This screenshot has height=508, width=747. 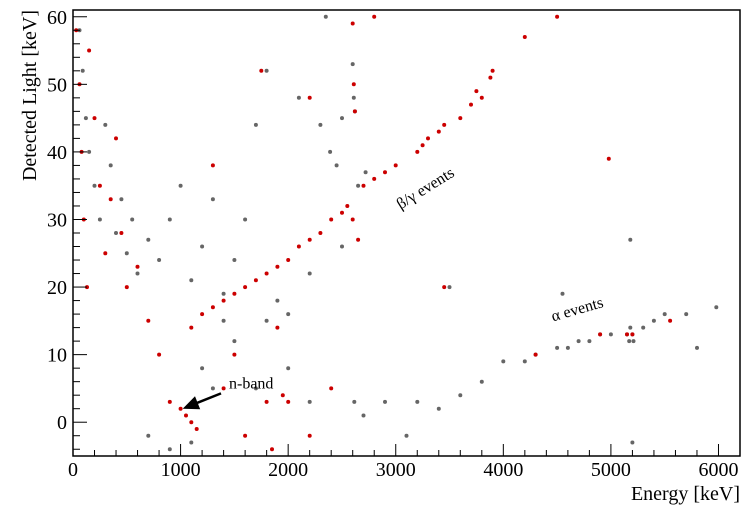 I want to click on y-tick-label-5: 50, so click(x=57, y=85).